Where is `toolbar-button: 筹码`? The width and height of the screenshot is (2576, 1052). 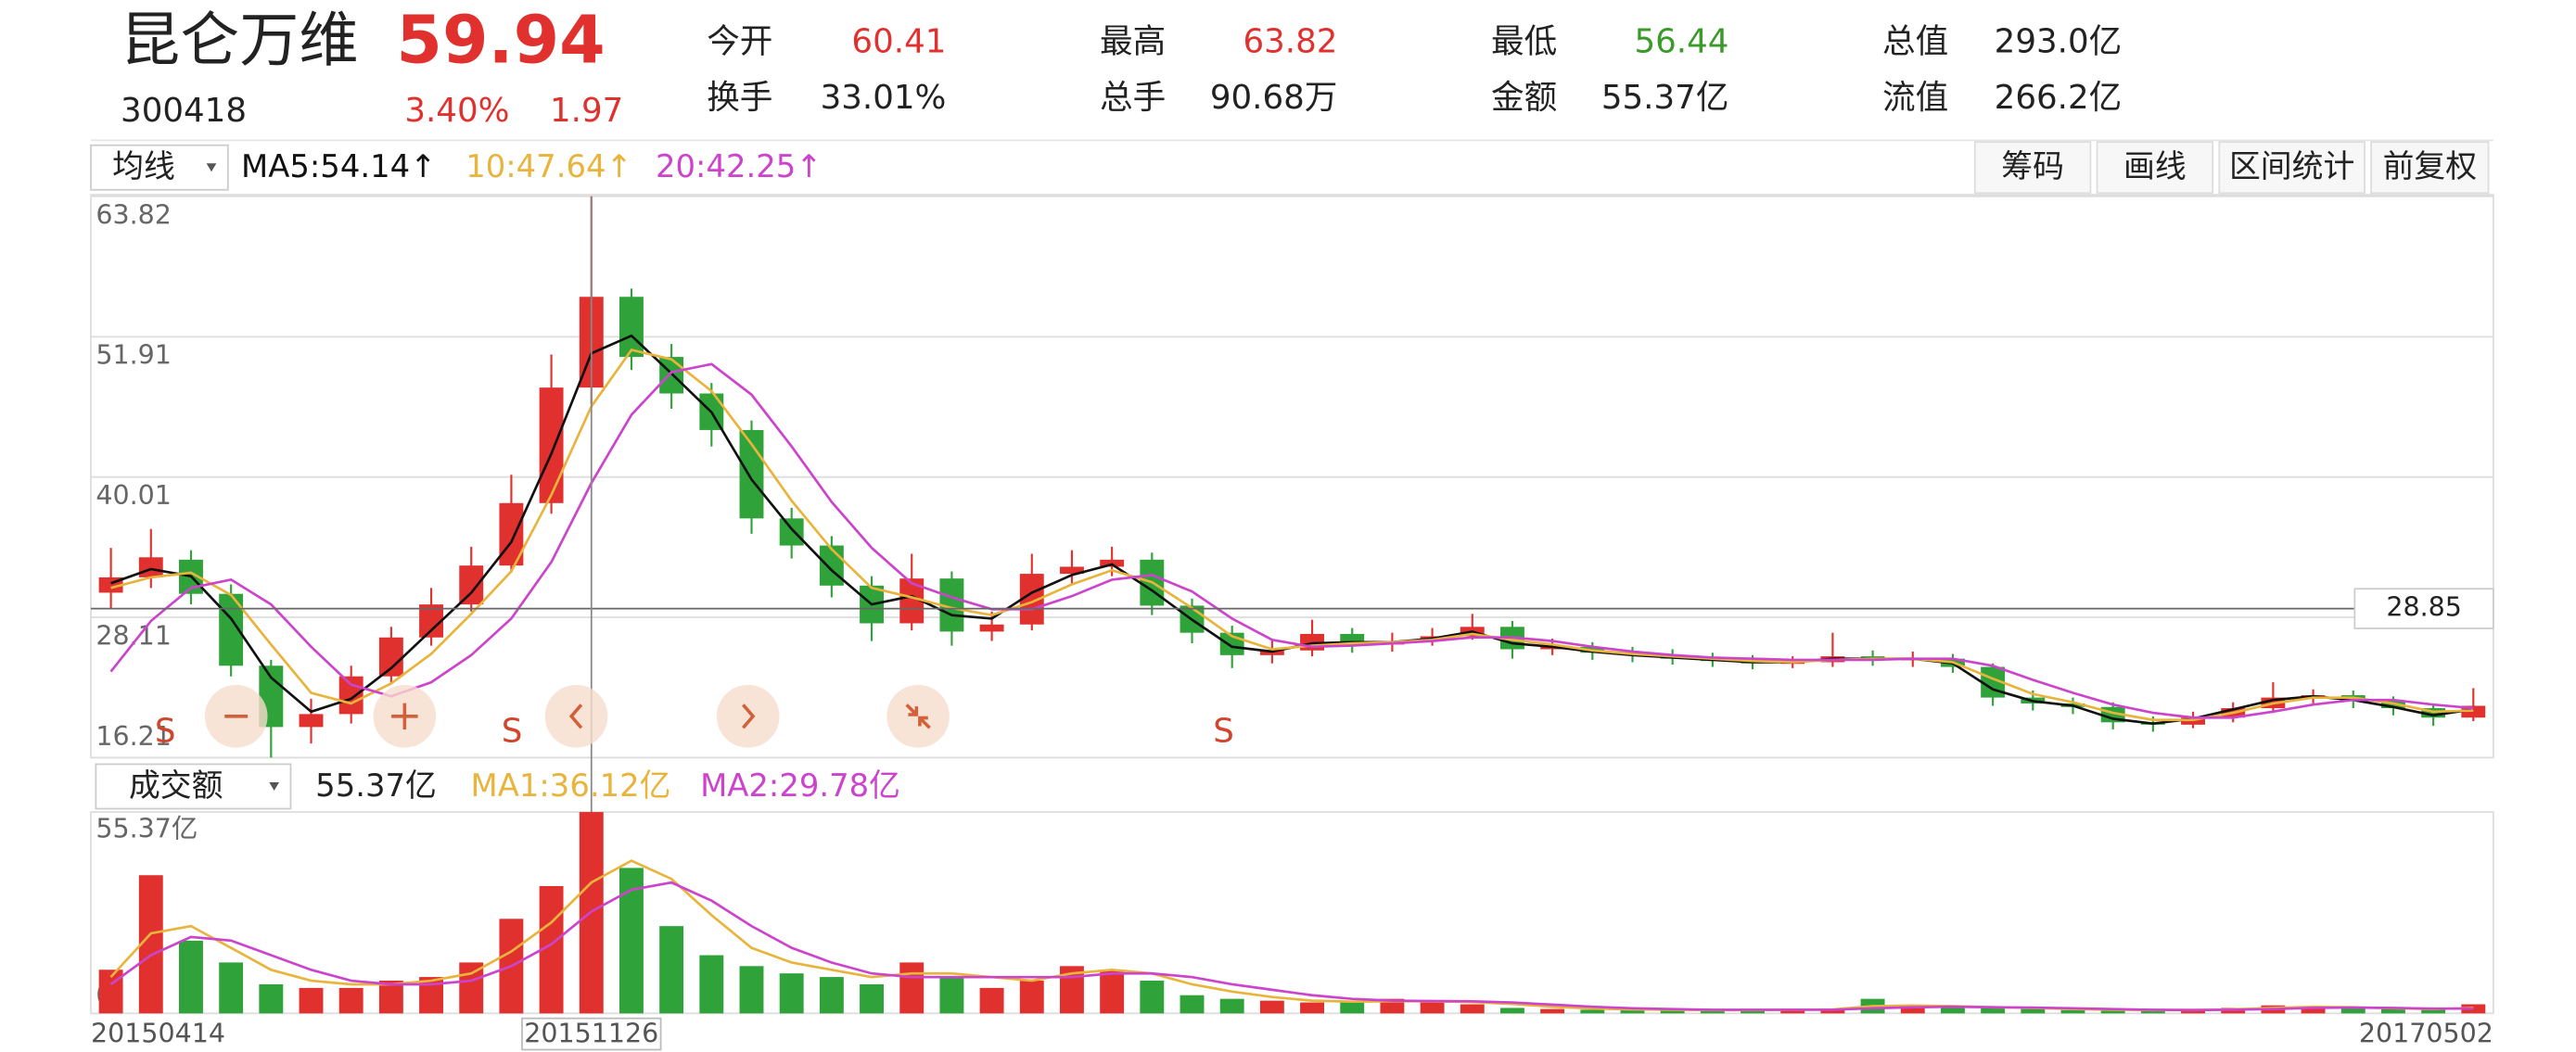 toolbar-button: 筹码 is located at coordinates (2033, 168).